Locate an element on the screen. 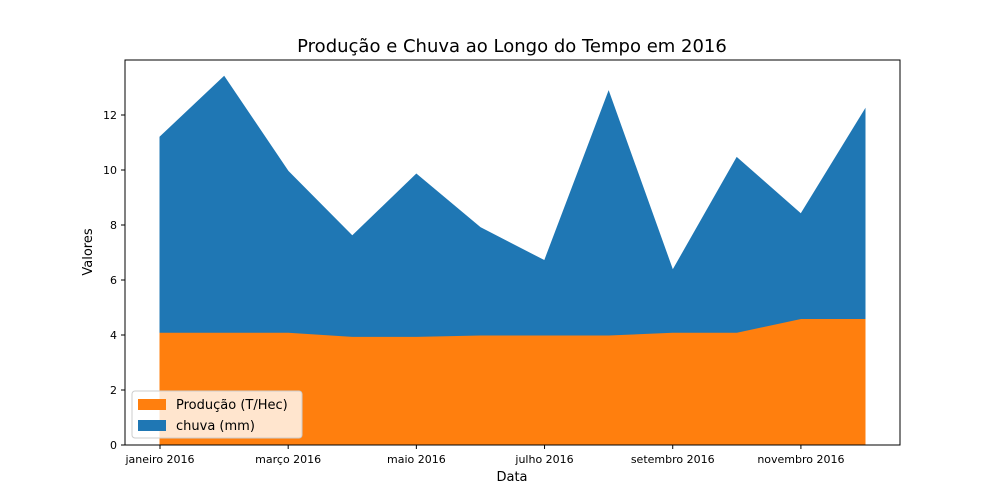  x-tick-label: novembro 2016 is located at coordinates (800, 459).